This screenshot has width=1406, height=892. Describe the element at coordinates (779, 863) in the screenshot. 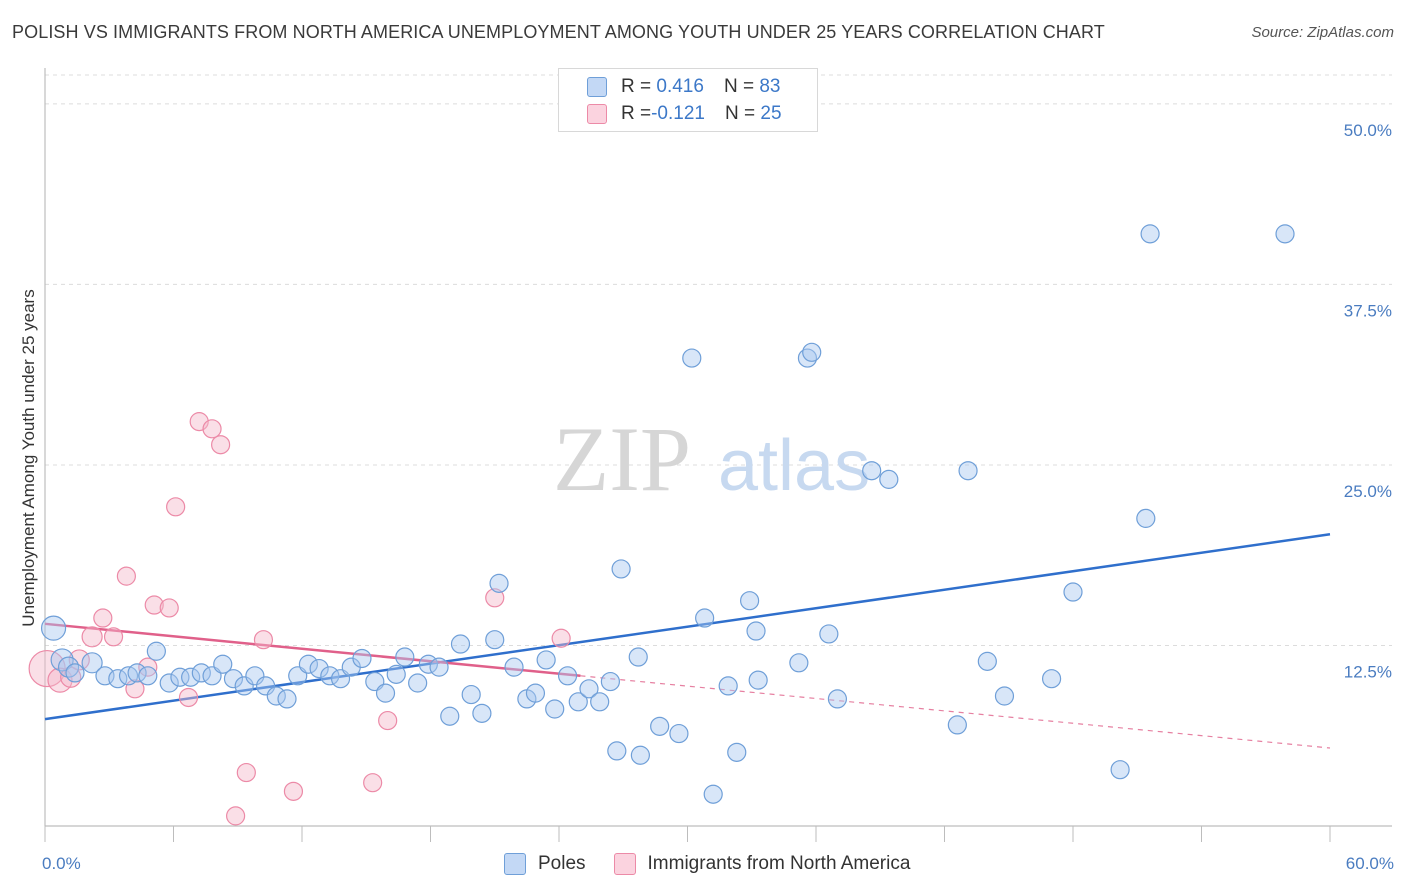

I see `series-label-immigrants: Immigrants from North America` at that location.